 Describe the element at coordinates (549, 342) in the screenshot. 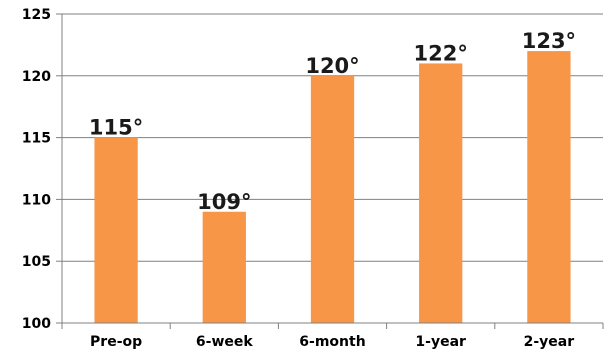

I see `x-tick-label: 2-year` at that location.